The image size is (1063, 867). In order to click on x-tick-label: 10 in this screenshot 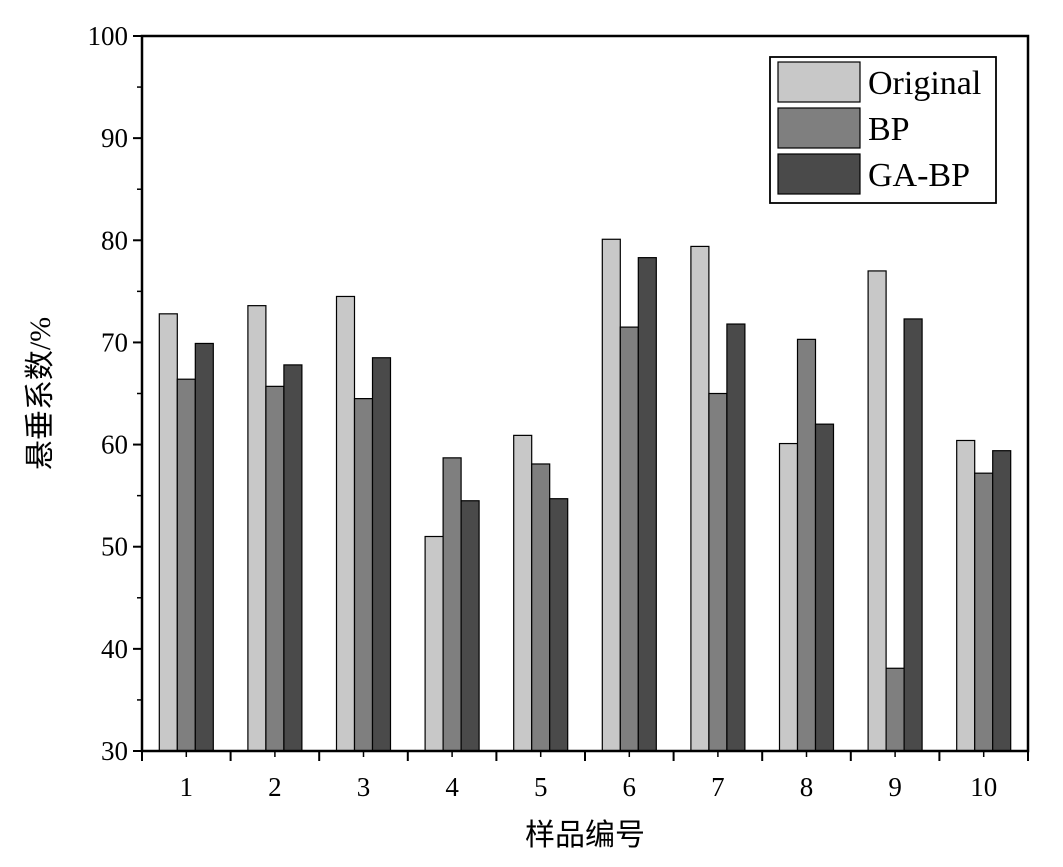, I will do `click(983, 787)`.